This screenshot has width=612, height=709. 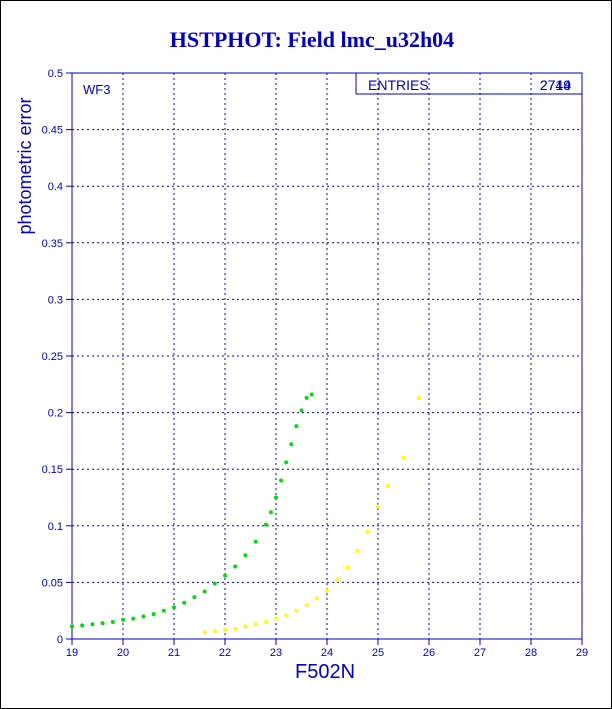 I want to click on x-tick-label: 29, so click(x=582, y=653).